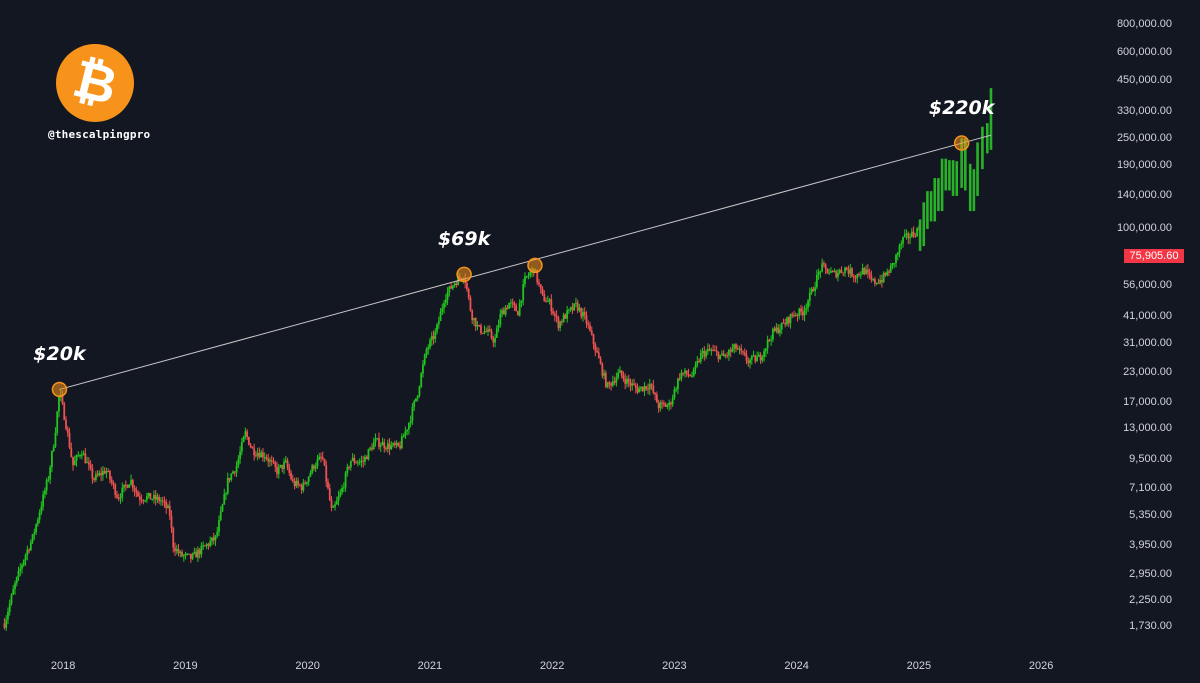  I want to click on y-tick-label: 23,000.00, so click(1147, 372).